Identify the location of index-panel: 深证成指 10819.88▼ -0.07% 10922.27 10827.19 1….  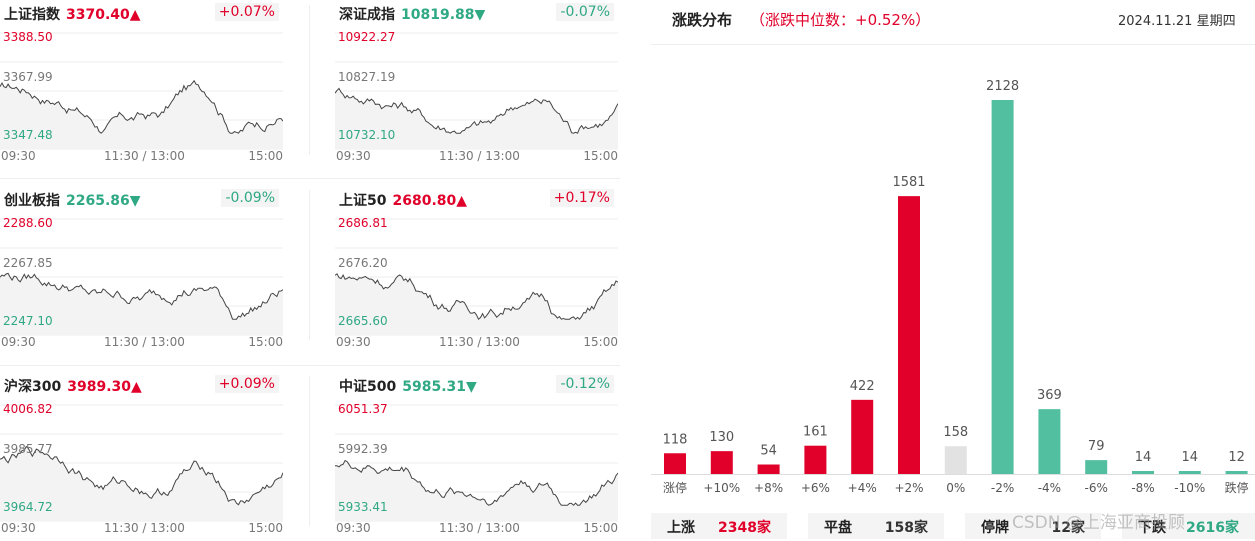
(476, 90).